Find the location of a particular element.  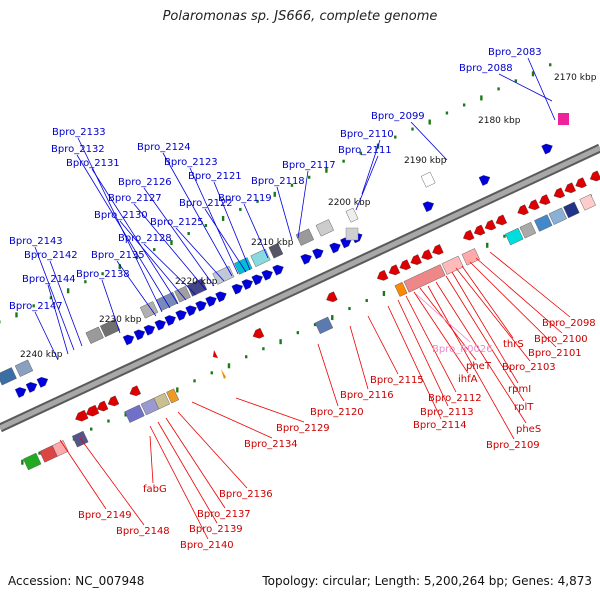

rna-feature-box is located at coordinates (563, 119).